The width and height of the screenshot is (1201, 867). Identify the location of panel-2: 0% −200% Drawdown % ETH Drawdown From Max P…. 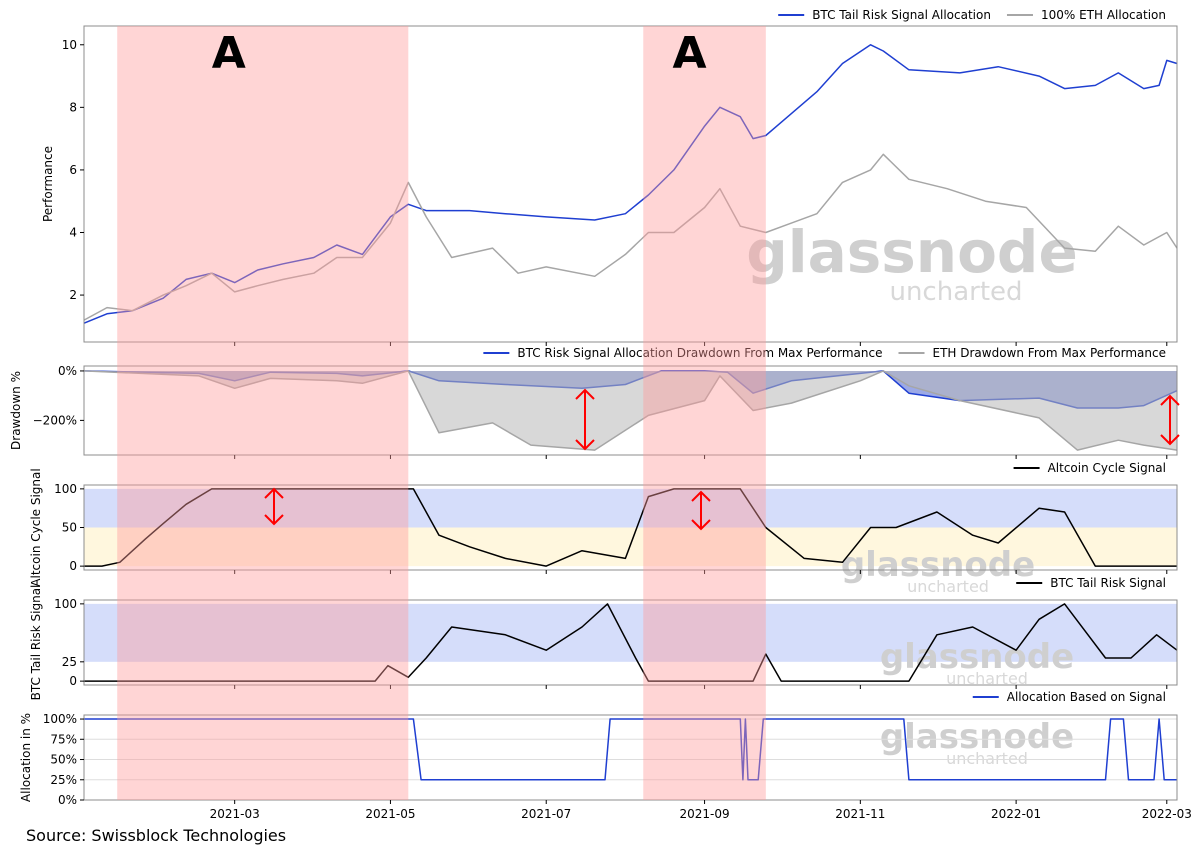
(593, 402).